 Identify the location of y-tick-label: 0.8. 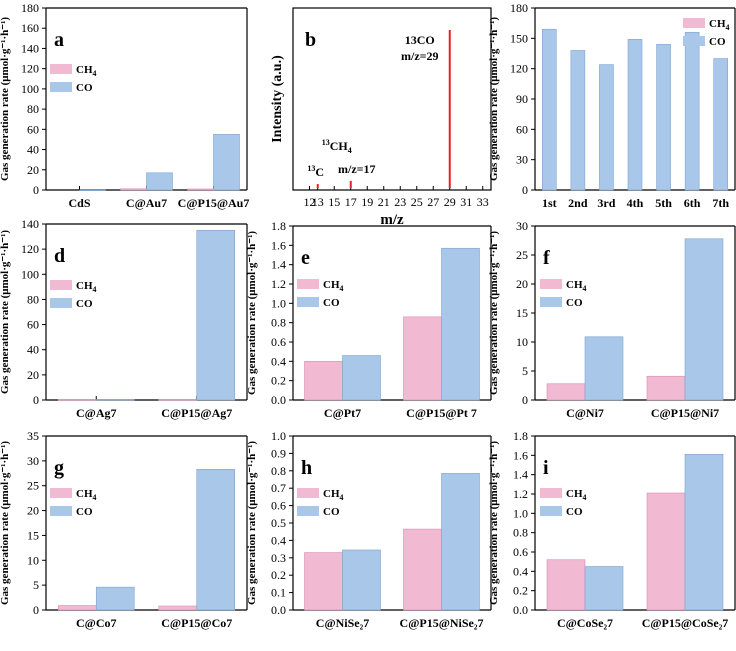
(278, 323).